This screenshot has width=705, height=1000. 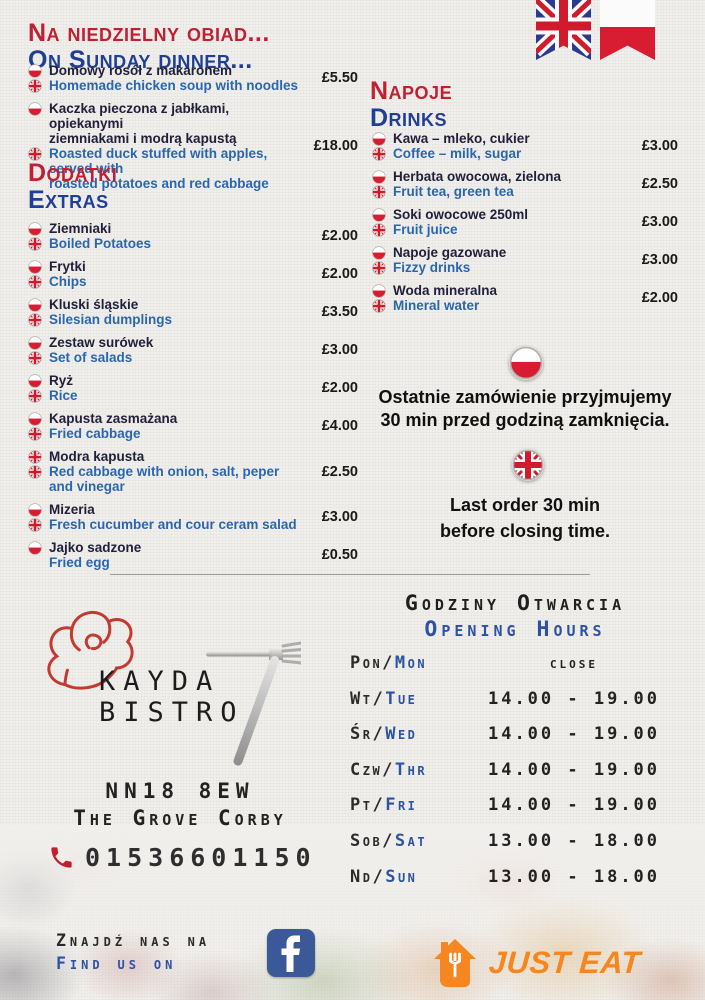 What do you see at coordinates (101, 342) in the screenshot?
I see `item-name-pl: Zestaw surówek` at bounding box center [101, 342].